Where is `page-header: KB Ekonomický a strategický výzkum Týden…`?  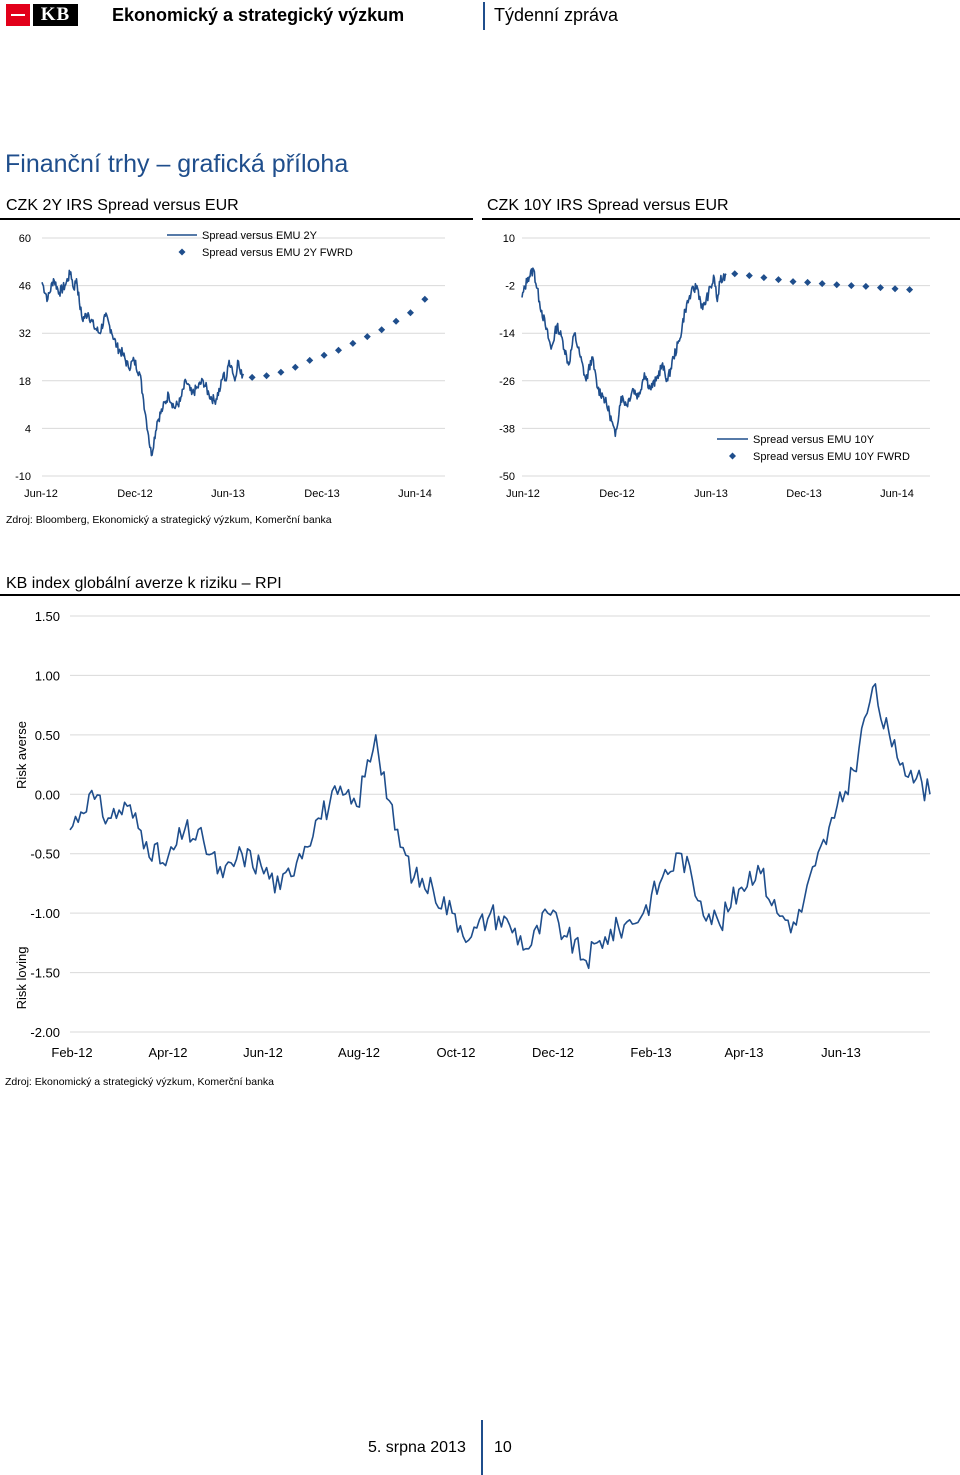 page-header: KB Ekonomický a strategický výzkum Týden… is located at coordinates (480, 16).